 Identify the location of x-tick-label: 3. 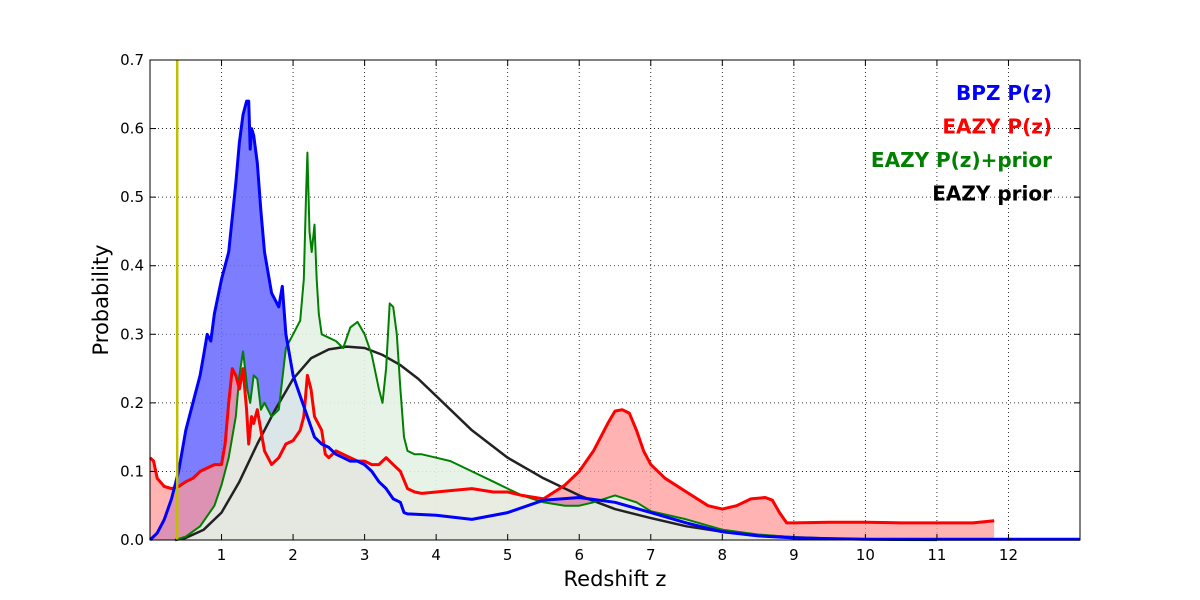
(365, 555).